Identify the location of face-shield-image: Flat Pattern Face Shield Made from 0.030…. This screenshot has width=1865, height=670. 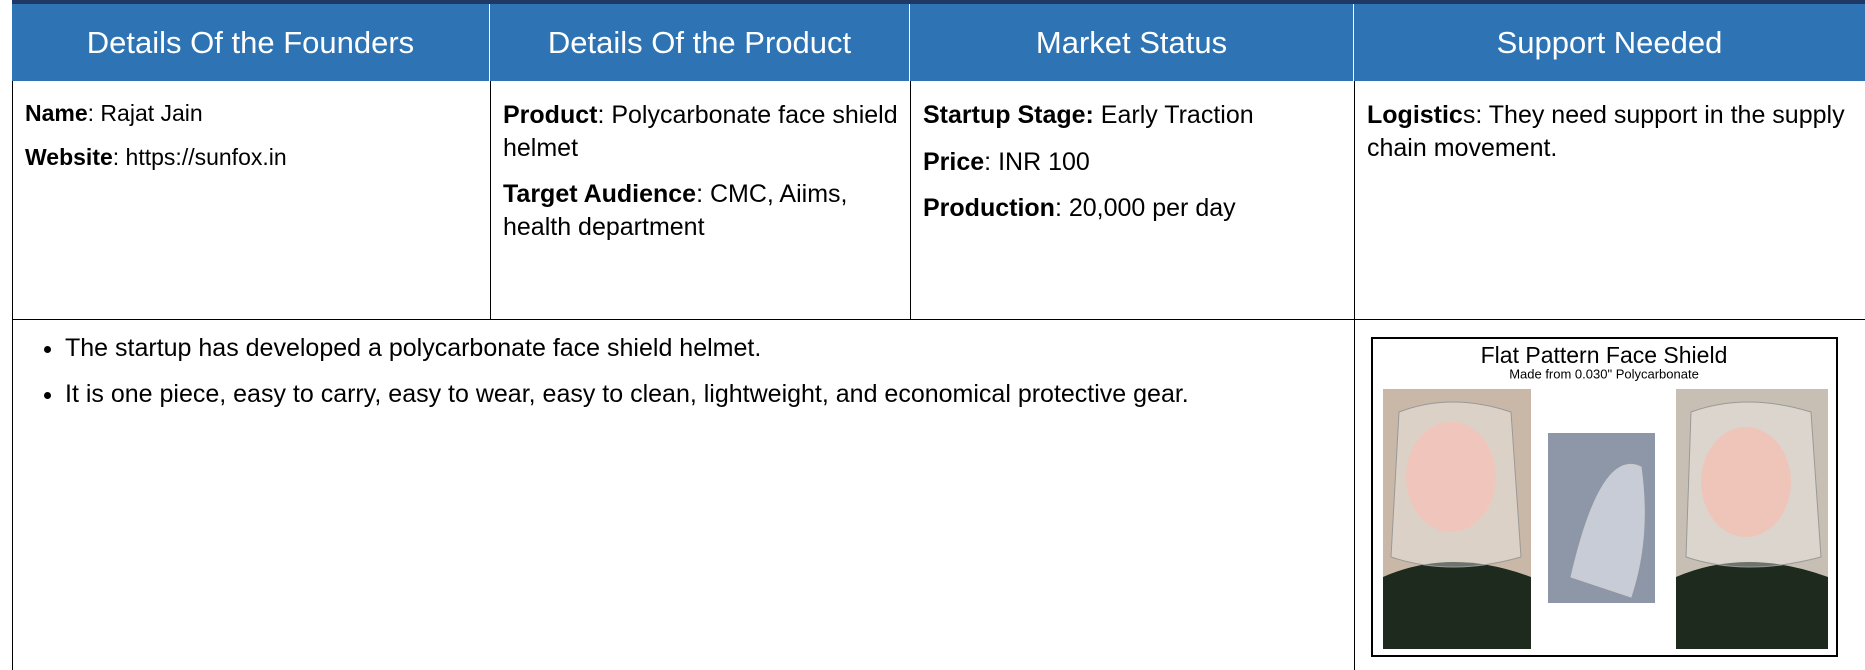
(1604, 497).